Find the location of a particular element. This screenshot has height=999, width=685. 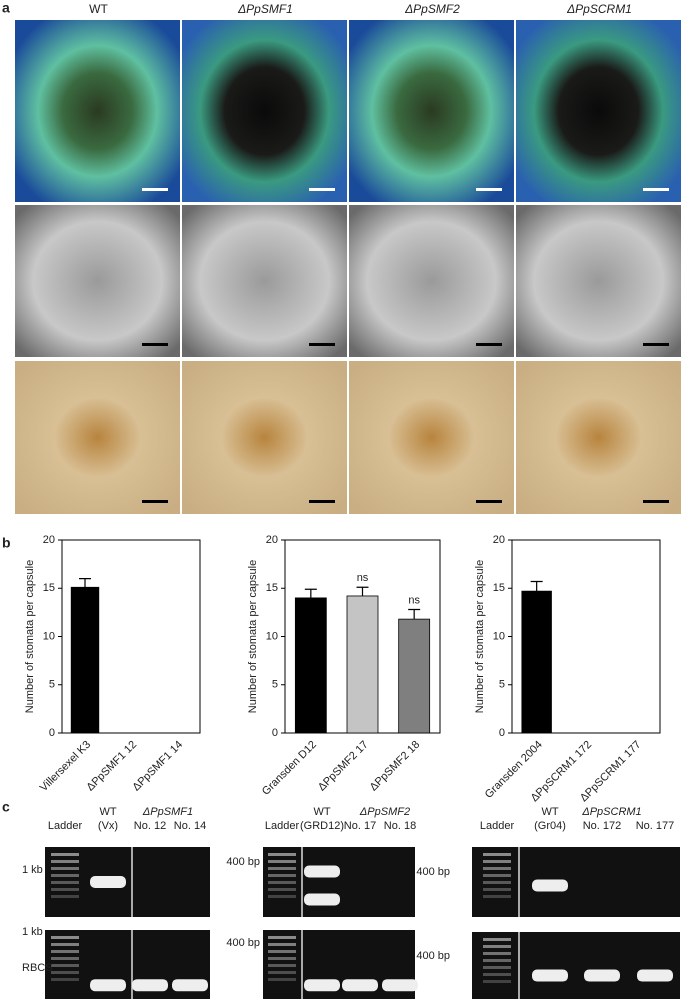

size-label: RBCS is located at coordinates (37, 968).